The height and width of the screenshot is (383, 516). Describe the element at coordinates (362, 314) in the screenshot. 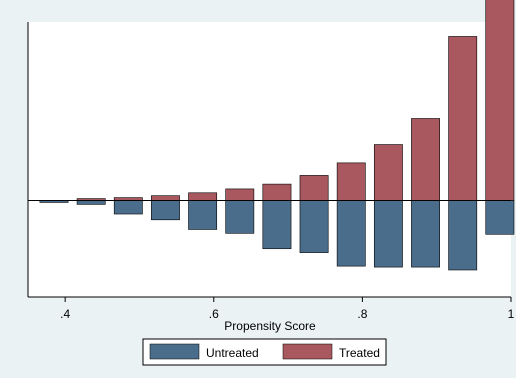

I see `x-tick-label: .8` at that location.